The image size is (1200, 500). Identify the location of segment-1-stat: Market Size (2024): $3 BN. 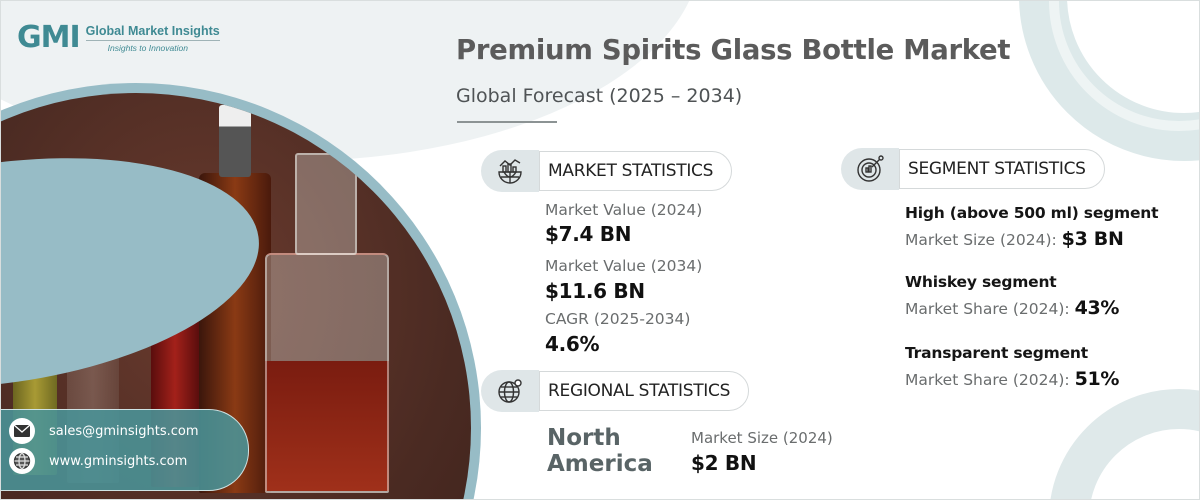
(1014, 239).